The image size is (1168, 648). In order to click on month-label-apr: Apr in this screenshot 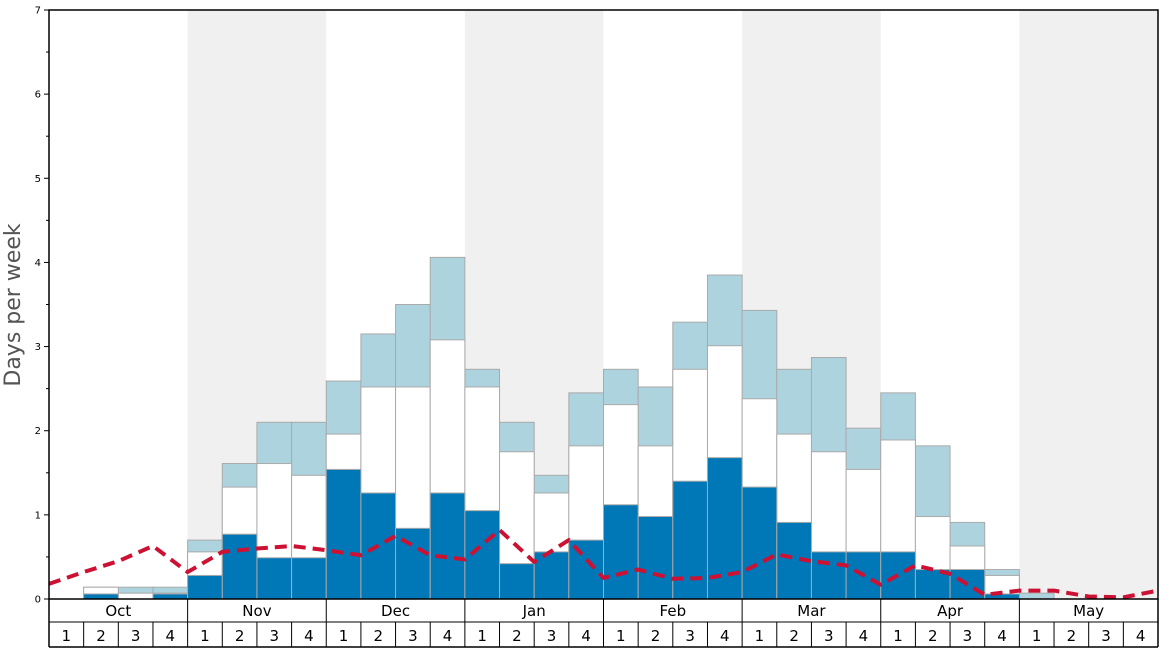, I will do `click(950, 611)`.